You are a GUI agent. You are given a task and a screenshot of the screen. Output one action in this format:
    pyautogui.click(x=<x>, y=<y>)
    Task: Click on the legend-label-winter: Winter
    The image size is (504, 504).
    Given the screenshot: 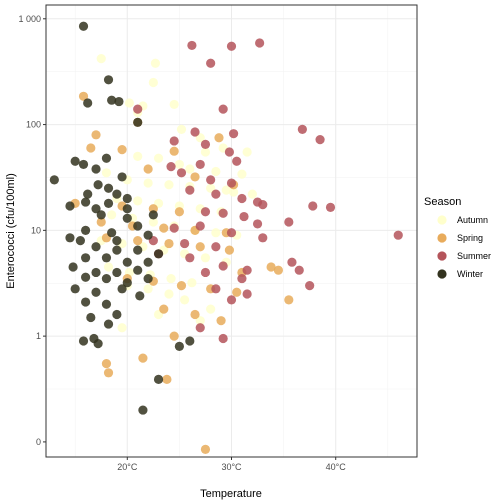 What is the action you would take?
    pyautogui.click(x=470, y=274)
    